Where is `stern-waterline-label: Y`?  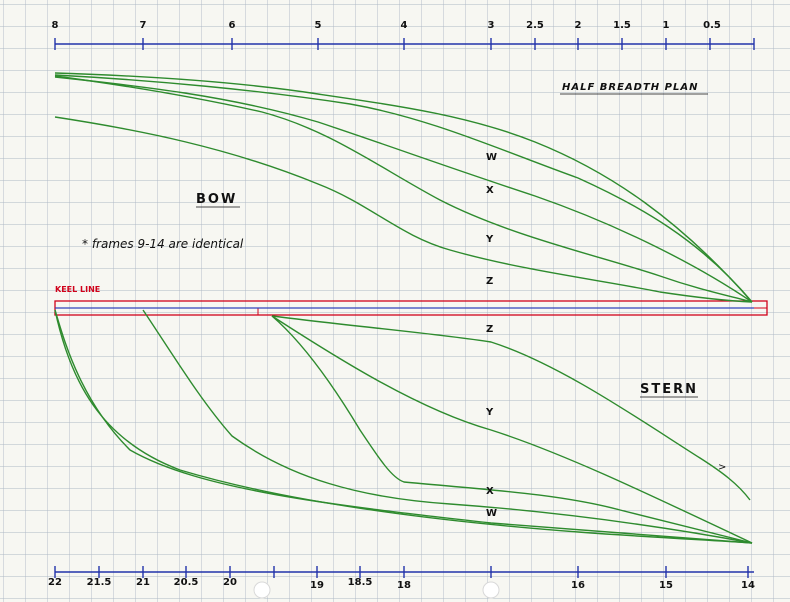 stern-waterline-label: Y is located at coordinates (489, 412).